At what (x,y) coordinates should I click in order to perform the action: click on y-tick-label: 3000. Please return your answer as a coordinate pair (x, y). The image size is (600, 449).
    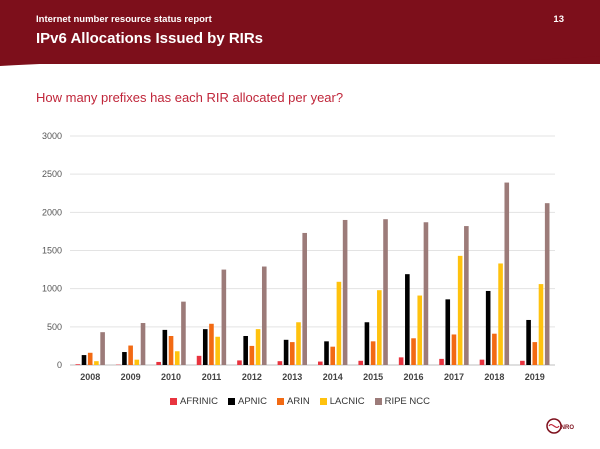
    Looking at the image, I should click on (52, 136).